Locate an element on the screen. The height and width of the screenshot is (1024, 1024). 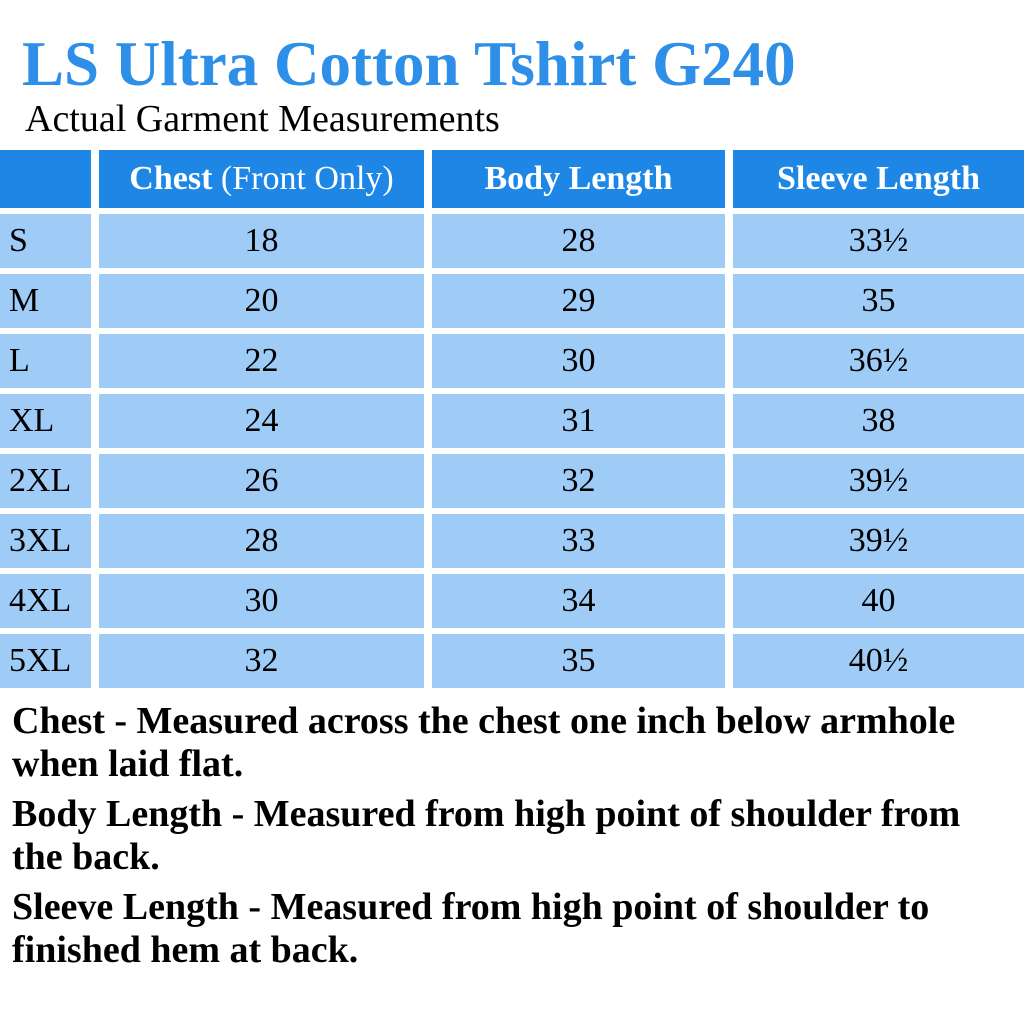
sleeve-length-cell: 38 is located at coordinates (878, 420).